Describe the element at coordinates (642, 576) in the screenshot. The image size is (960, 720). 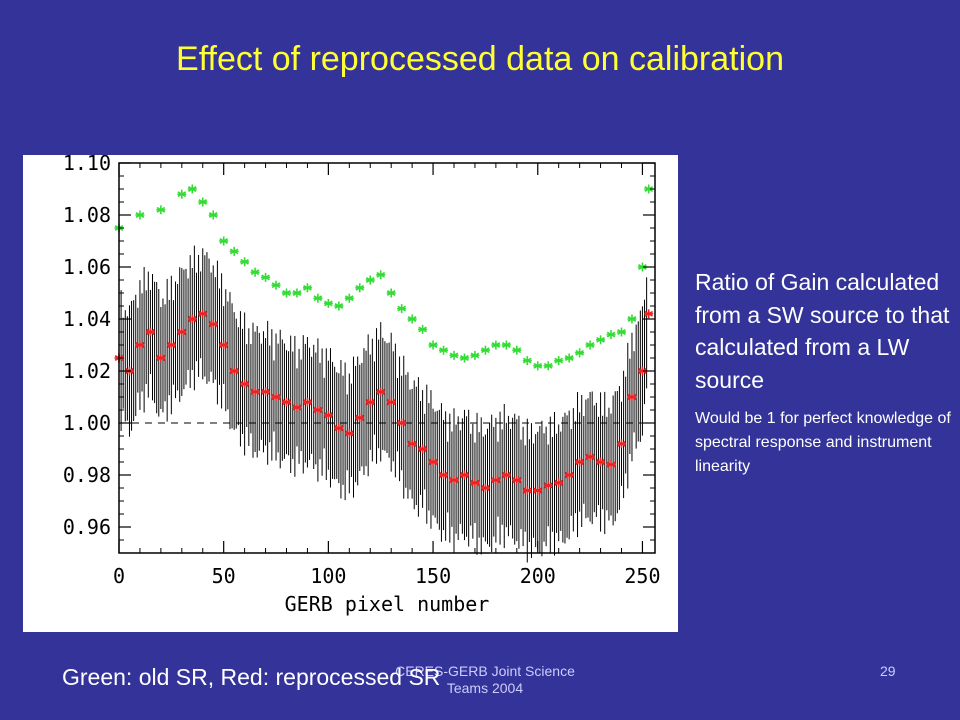
I see `x-tick-label: 250` at that location.